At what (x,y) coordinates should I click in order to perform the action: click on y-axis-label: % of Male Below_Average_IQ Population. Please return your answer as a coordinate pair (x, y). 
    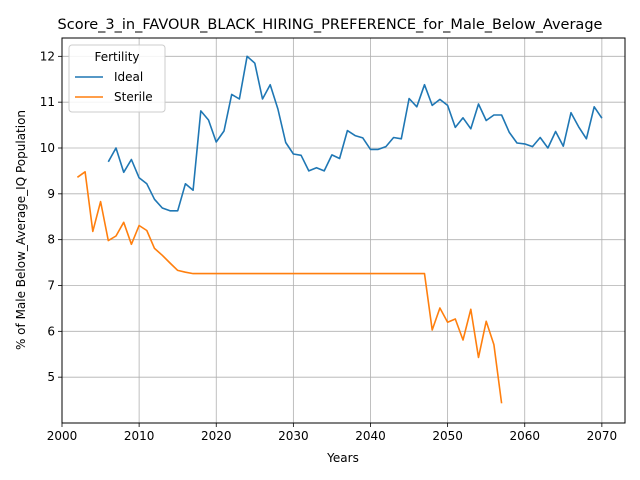
    Looking at the image, I should click on (21, 230).